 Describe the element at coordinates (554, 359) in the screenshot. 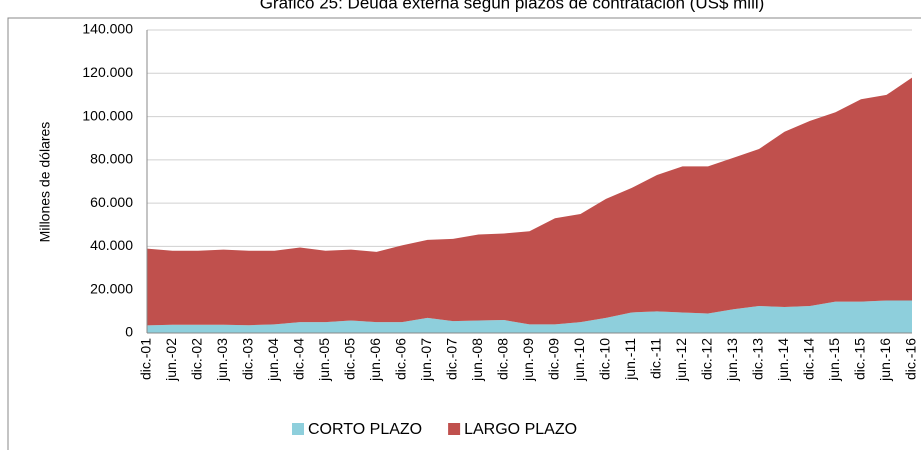

I see `x-tick-label: dic.-09` at that location.